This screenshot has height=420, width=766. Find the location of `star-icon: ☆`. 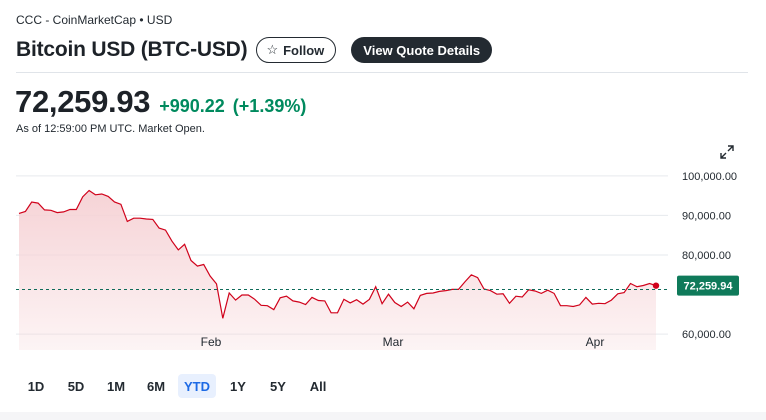

star-icon: ☆ is located at coordinates (272, 49).